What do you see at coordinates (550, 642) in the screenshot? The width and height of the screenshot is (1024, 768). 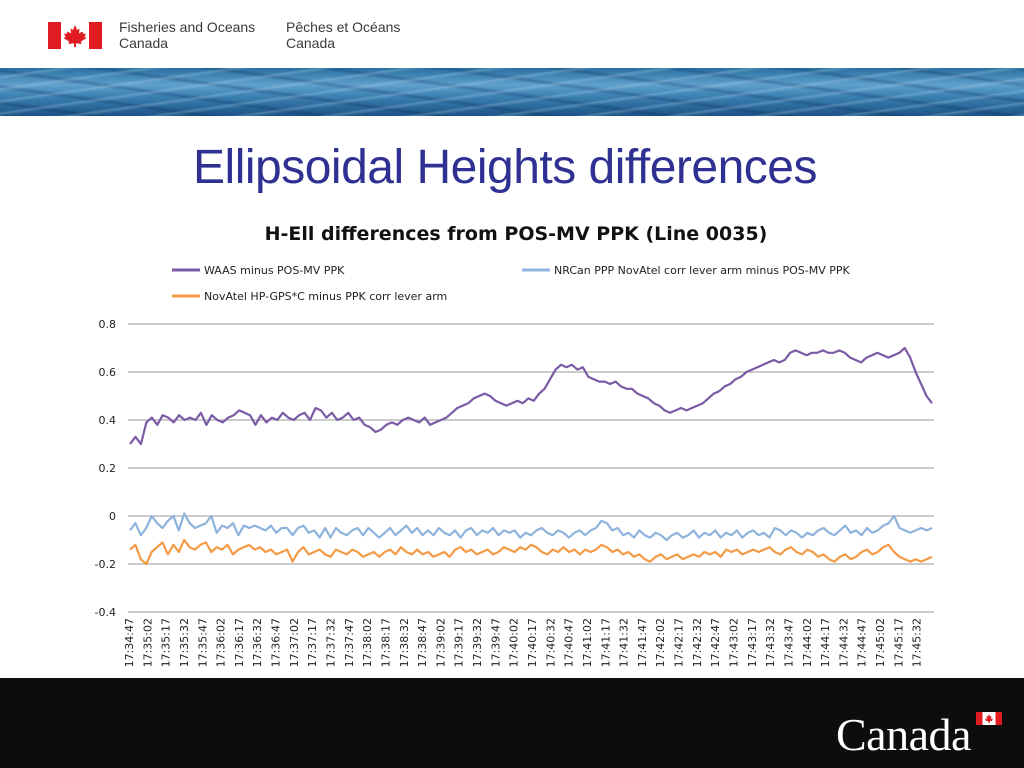 I see `x-tick-label: 17:40:32` at bounding box center [550, 642].